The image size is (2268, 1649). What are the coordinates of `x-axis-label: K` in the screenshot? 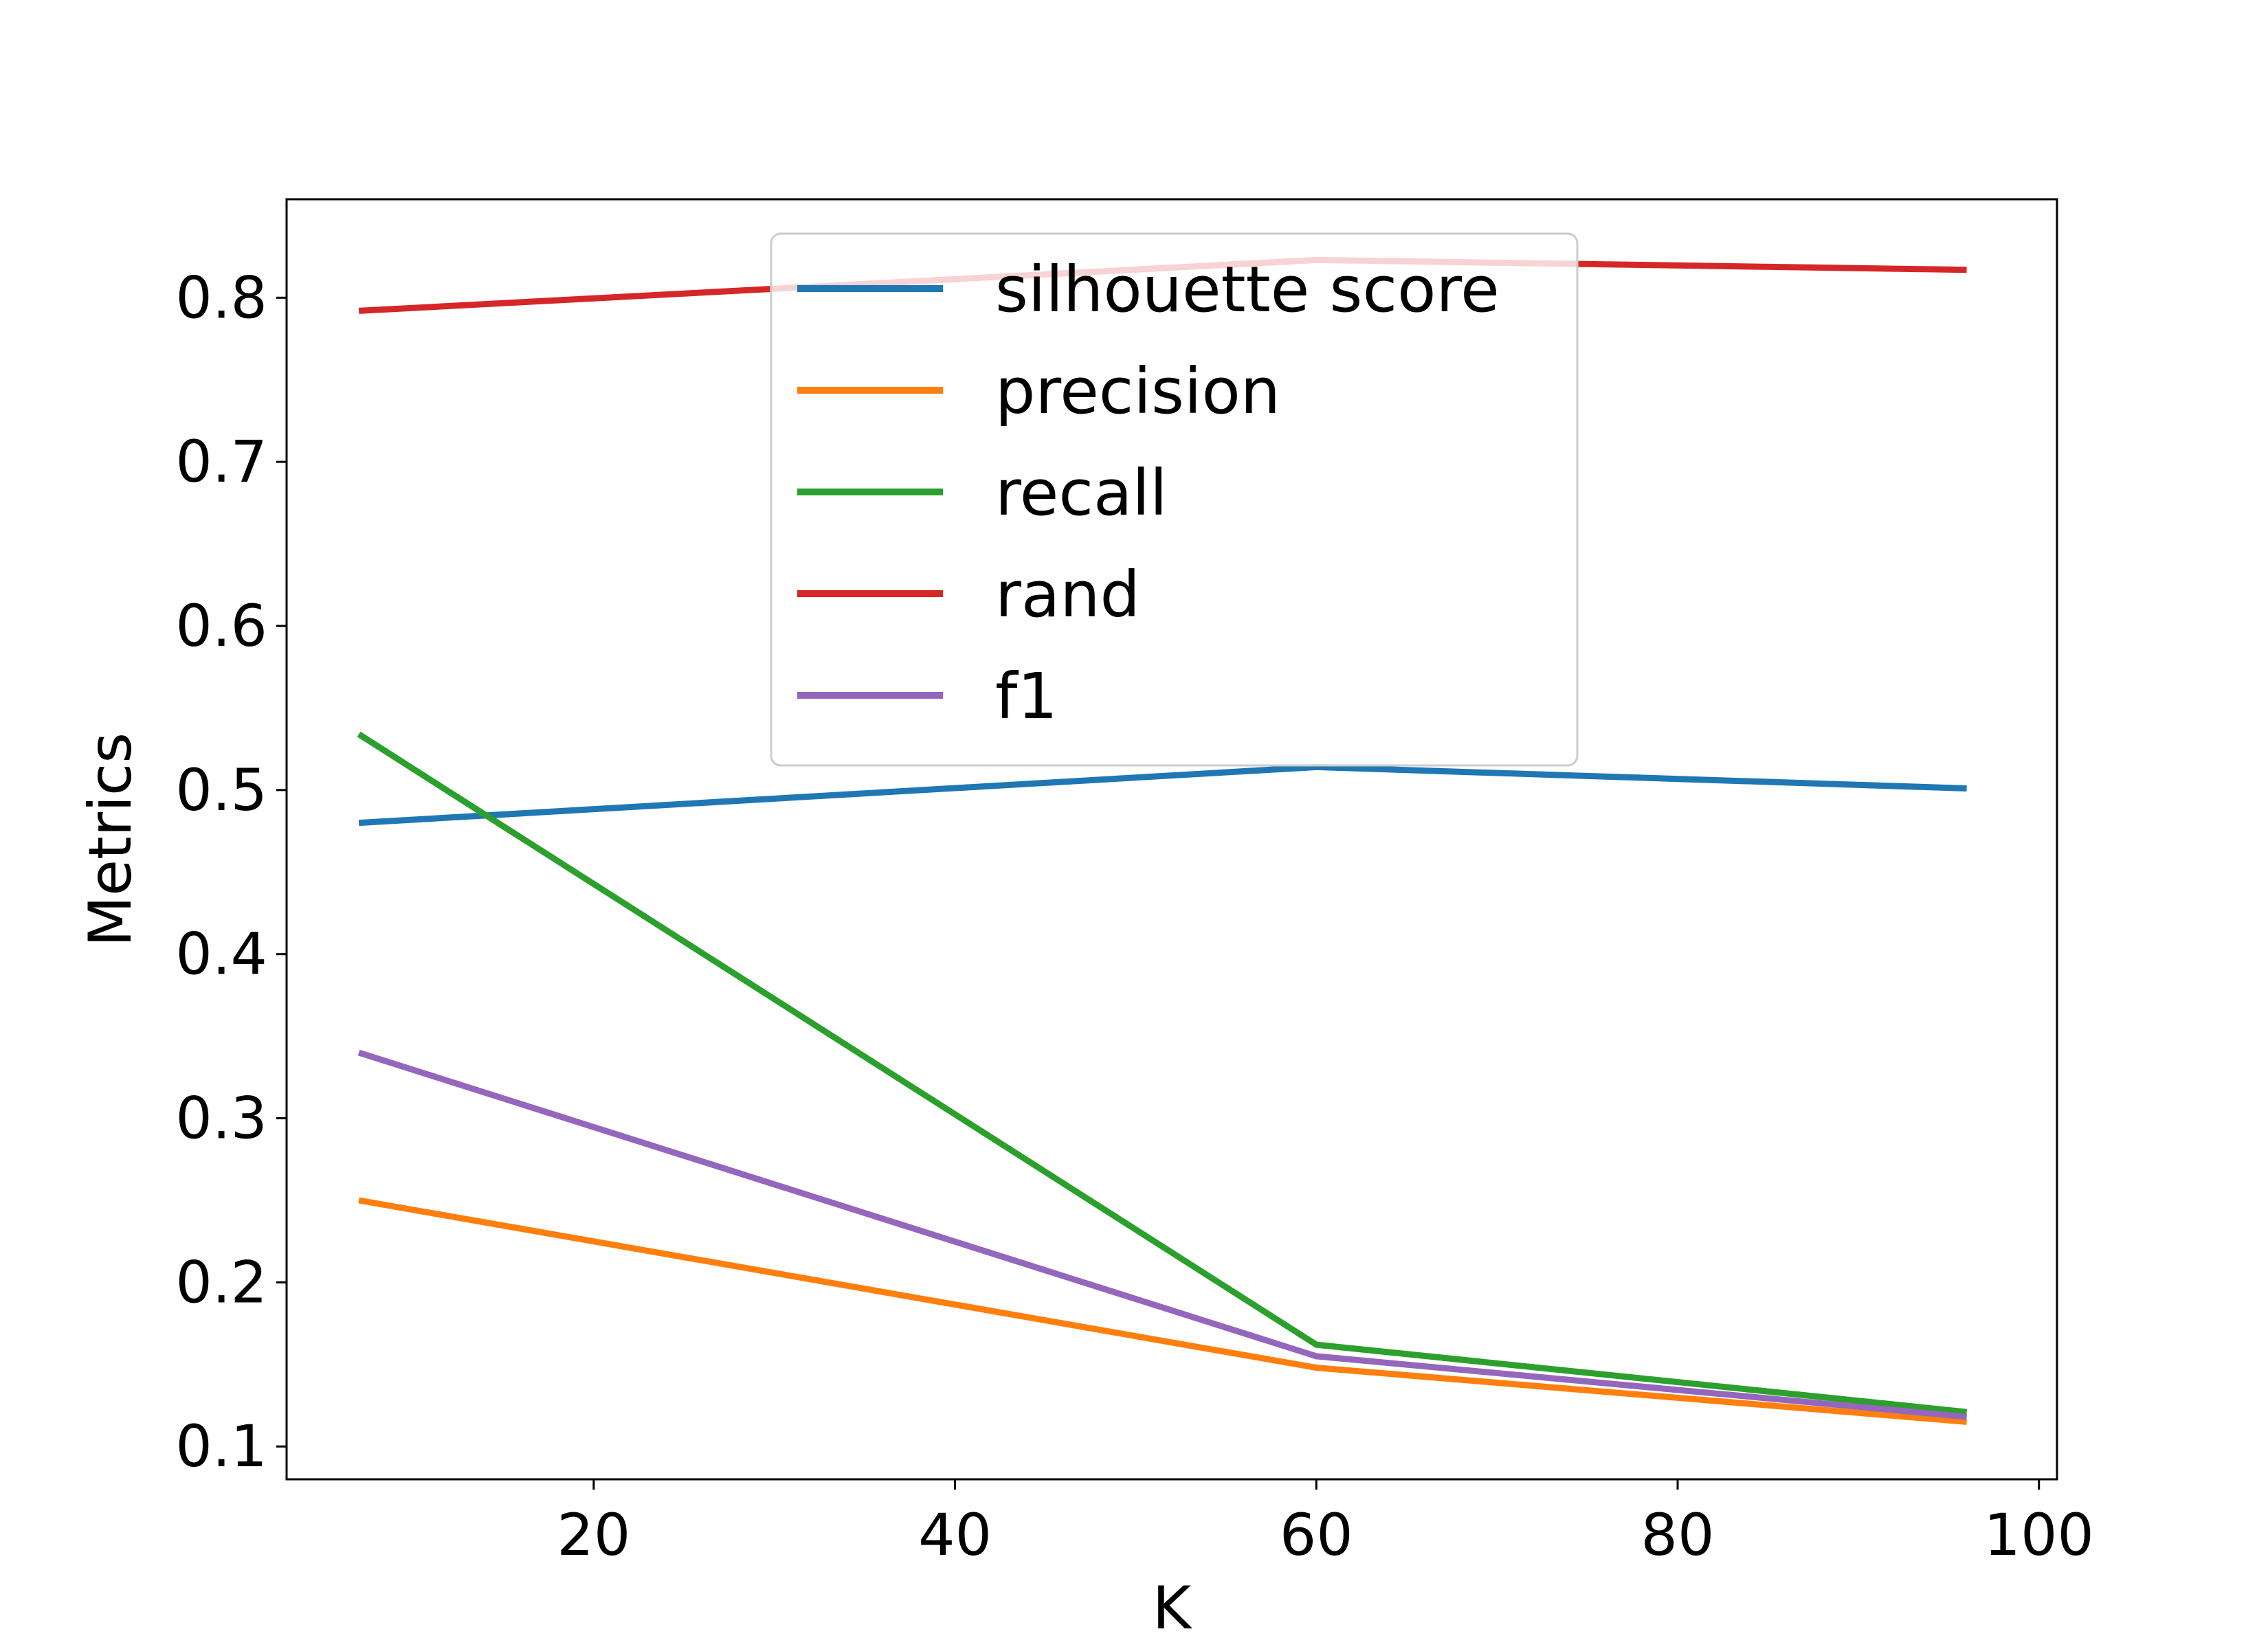 It's located at (1173, 1609).